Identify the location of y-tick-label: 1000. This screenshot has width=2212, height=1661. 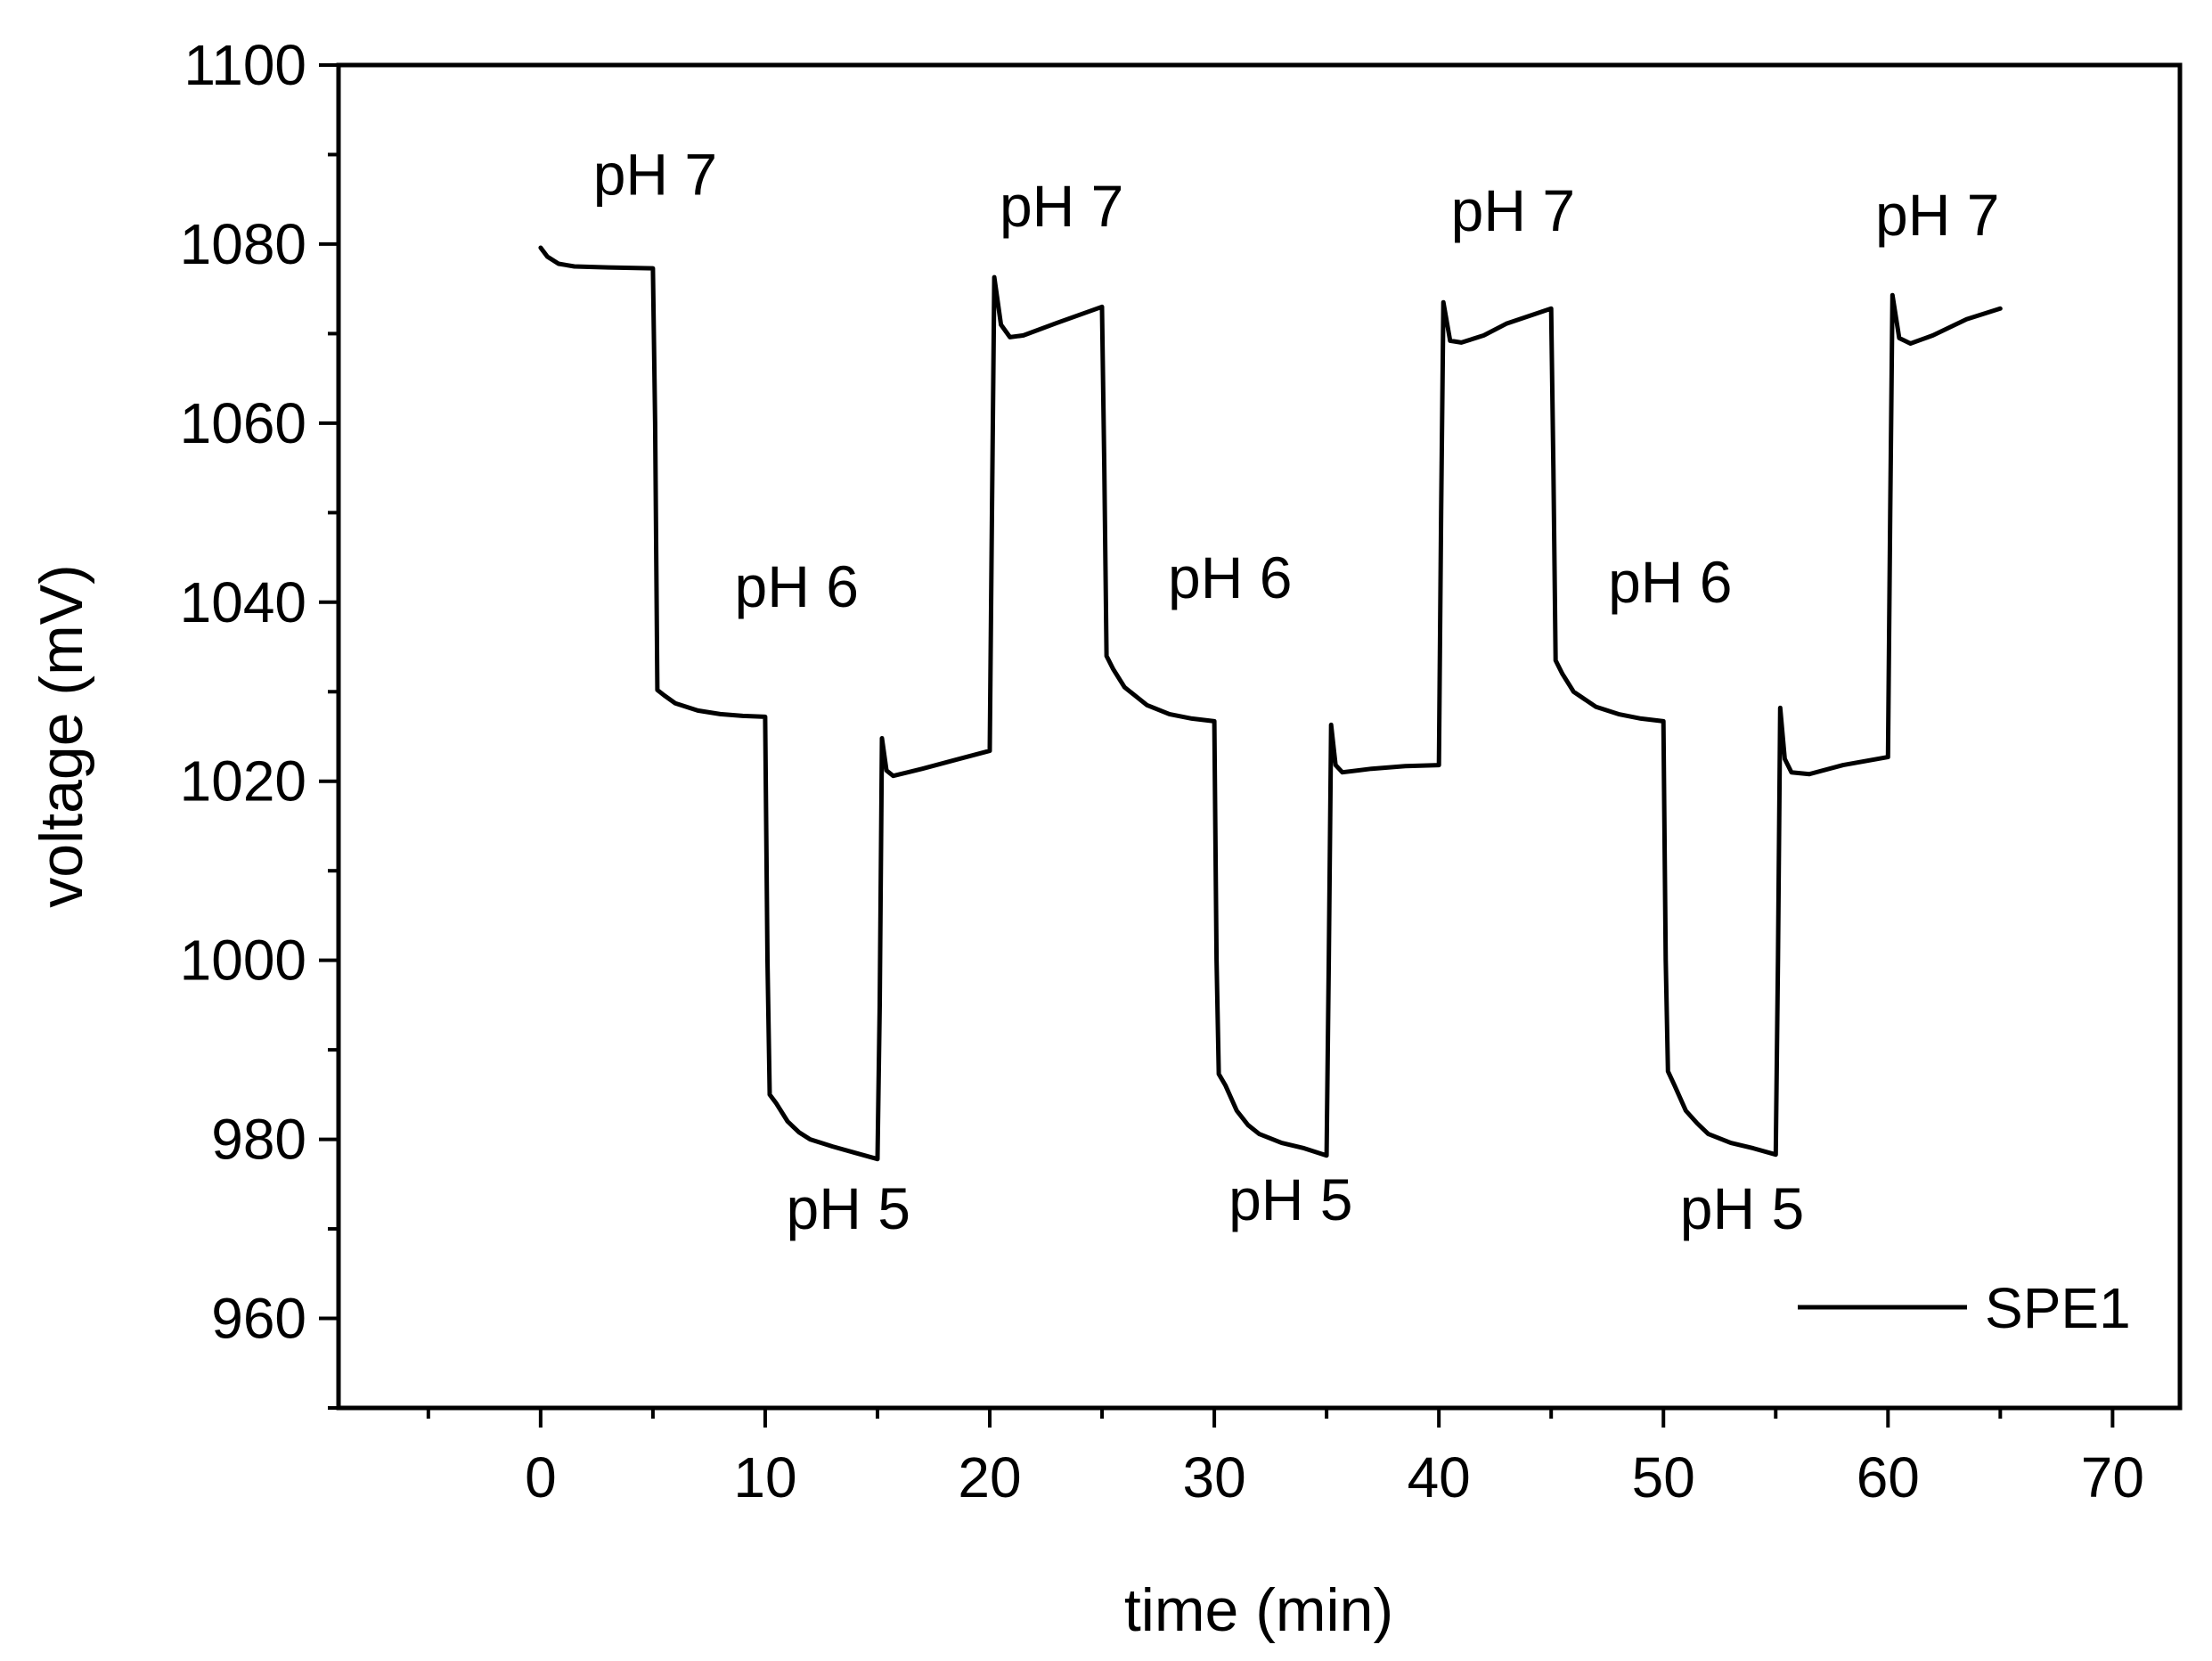
(243, 961).